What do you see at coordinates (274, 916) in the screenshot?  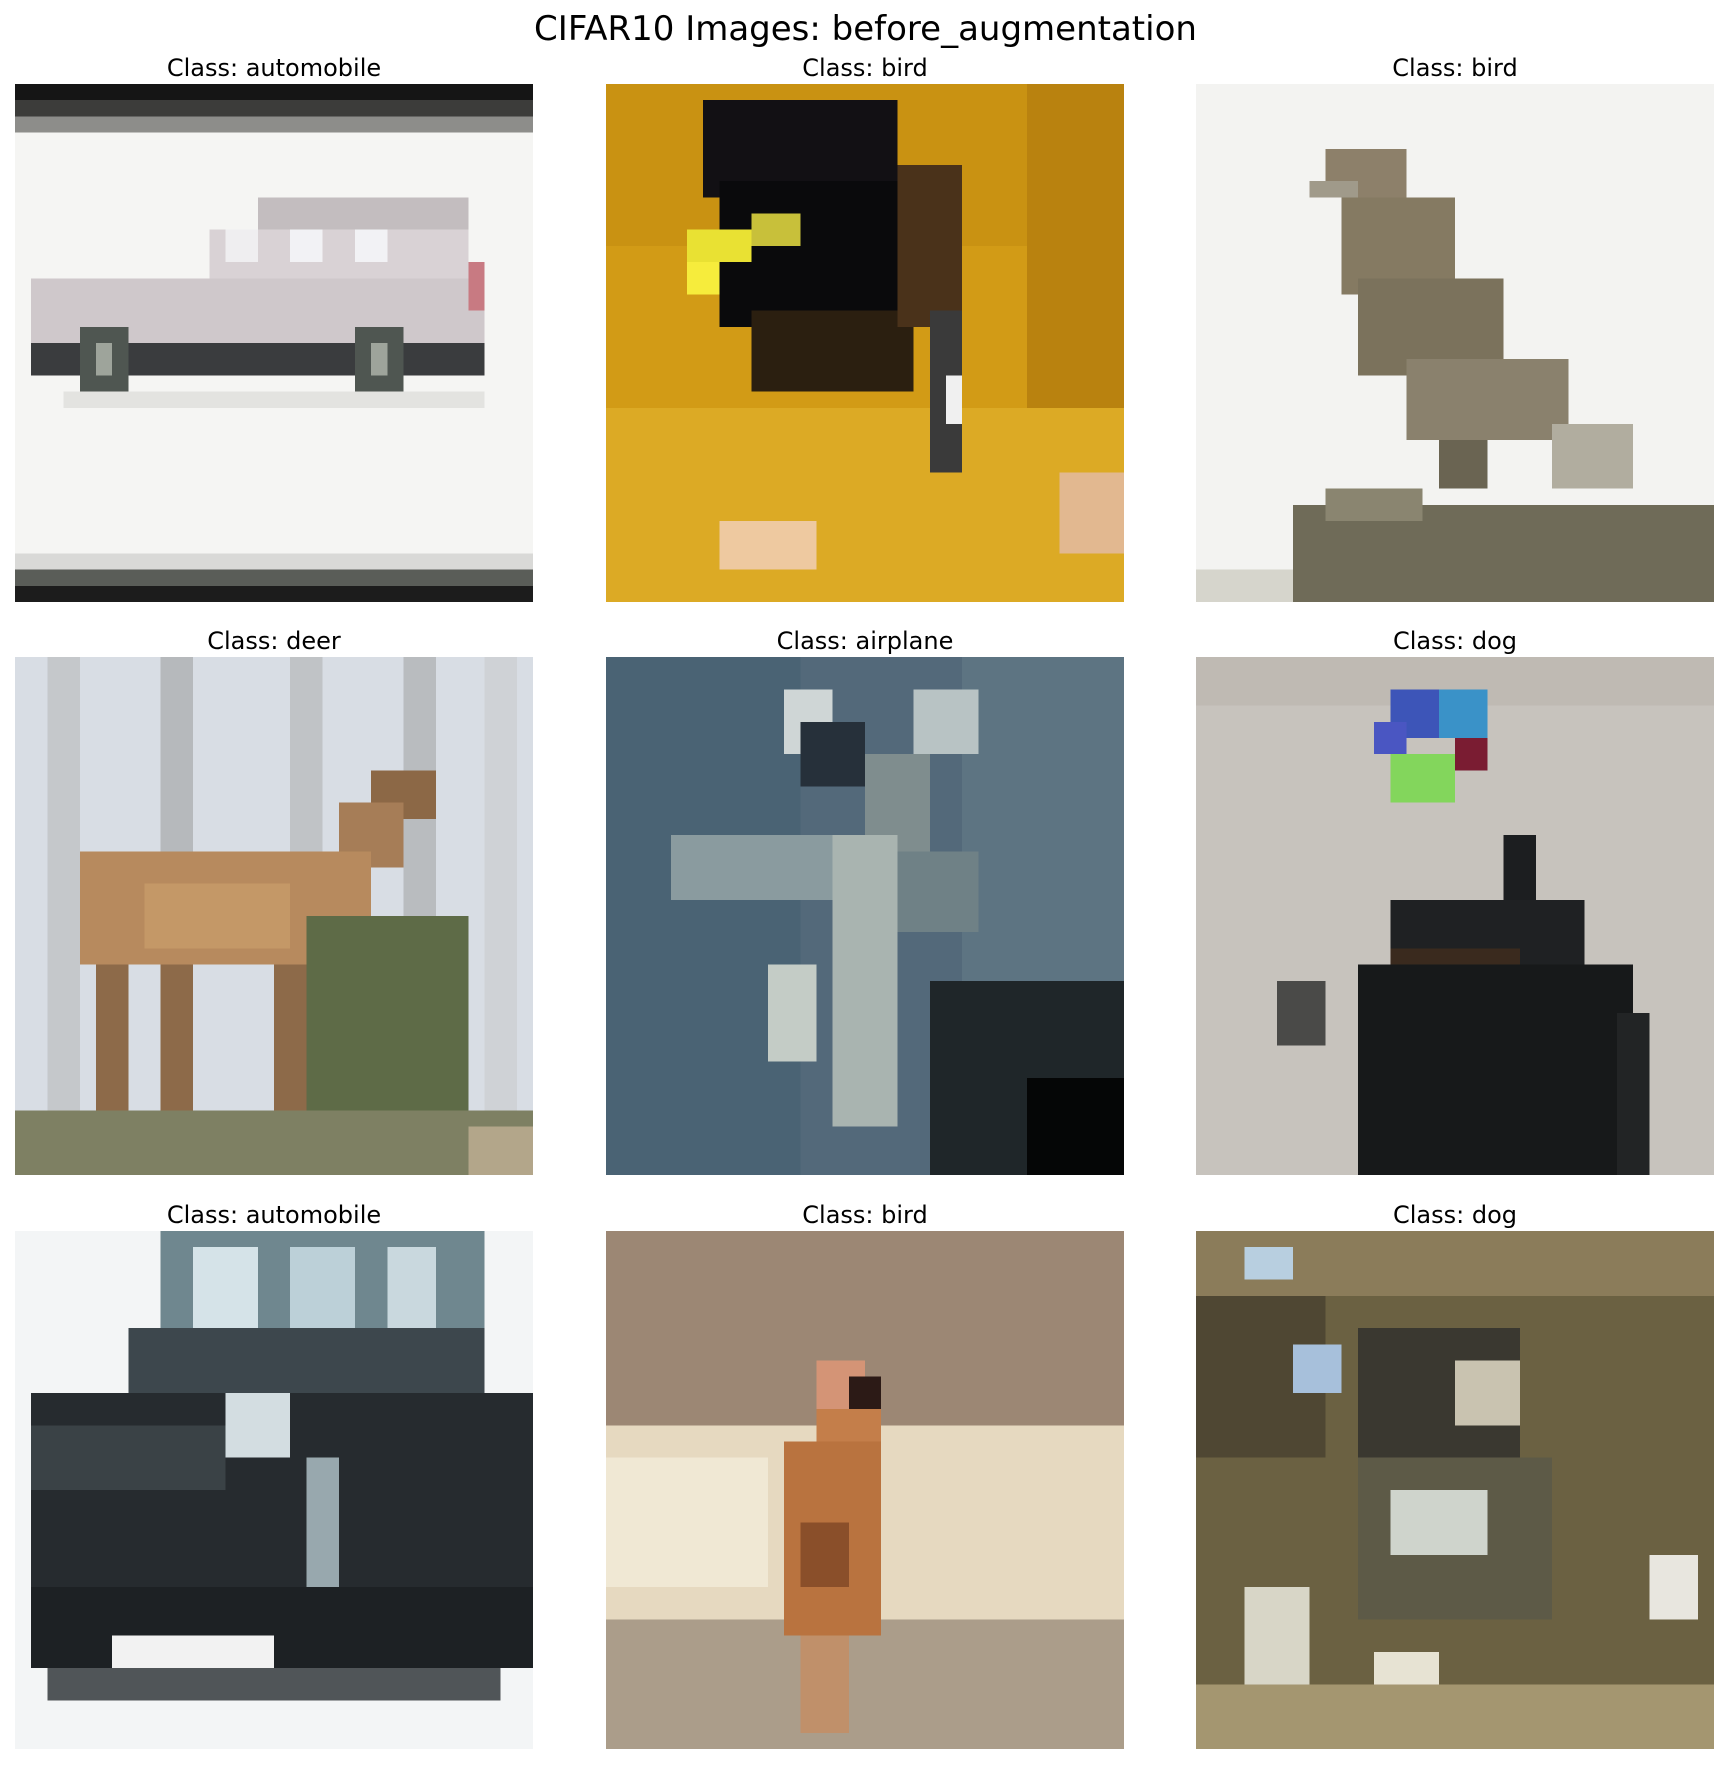 I see `deer-image` at bounding box center [274, 916].